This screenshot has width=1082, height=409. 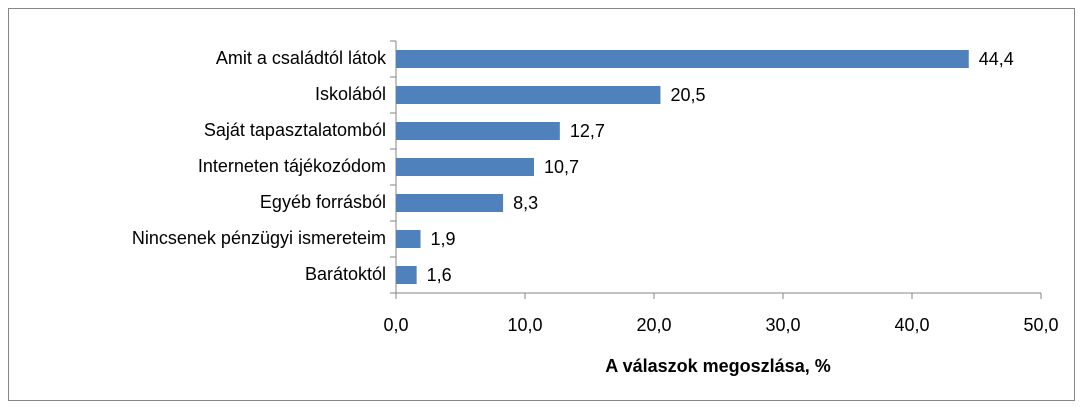 I want to click on y-tick-label: Saját tapasztalatomból, so click(x=295, y=130).